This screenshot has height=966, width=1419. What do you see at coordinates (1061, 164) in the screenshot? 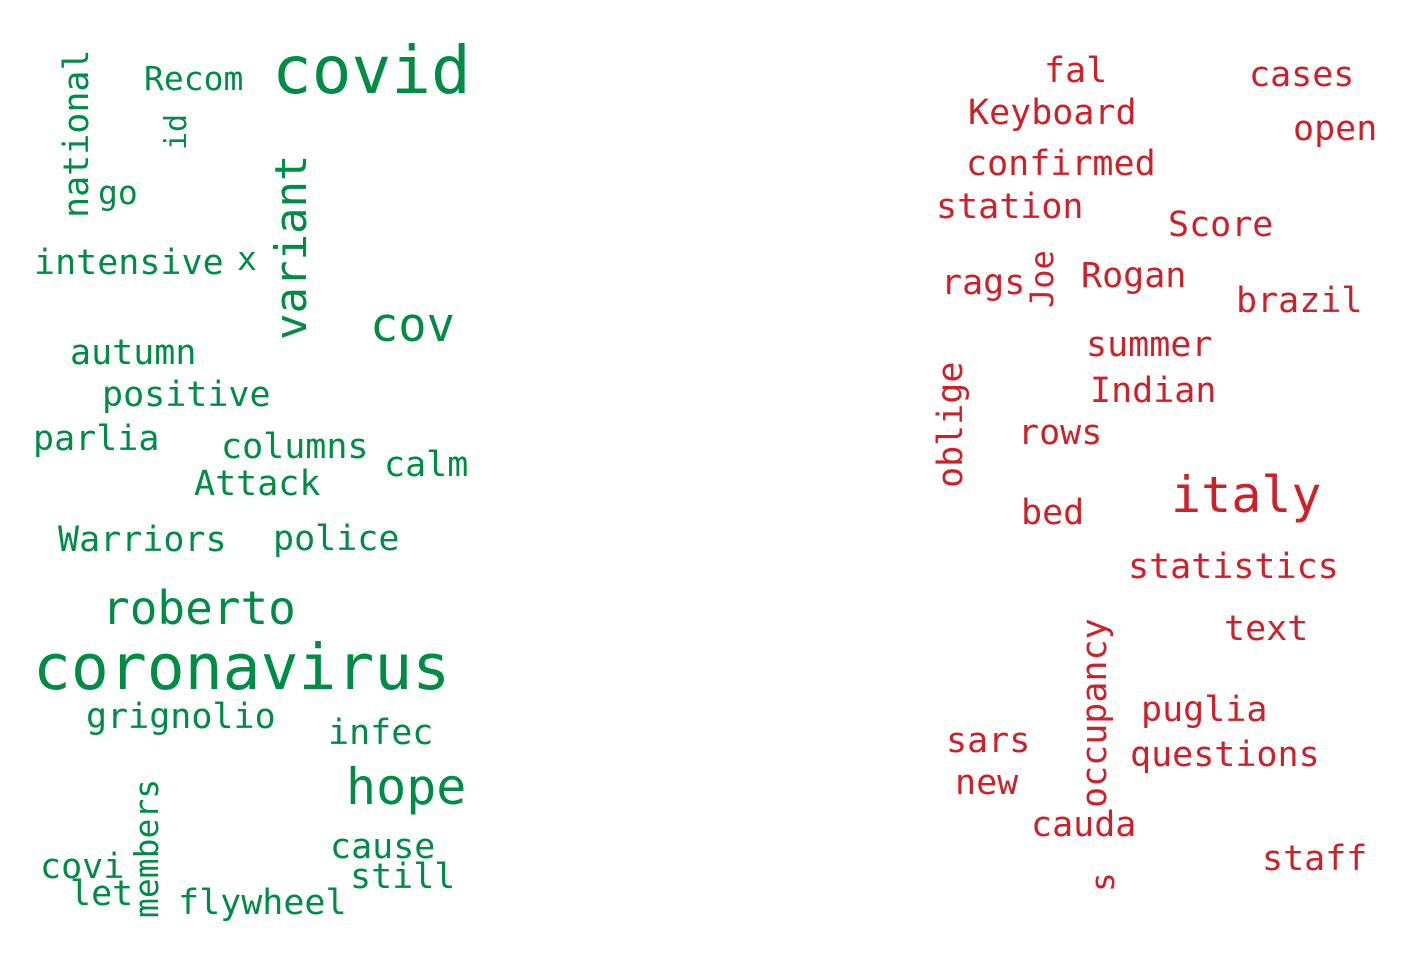
I see `word-confirmed: confirmed` at bounding box center [1061, 164].